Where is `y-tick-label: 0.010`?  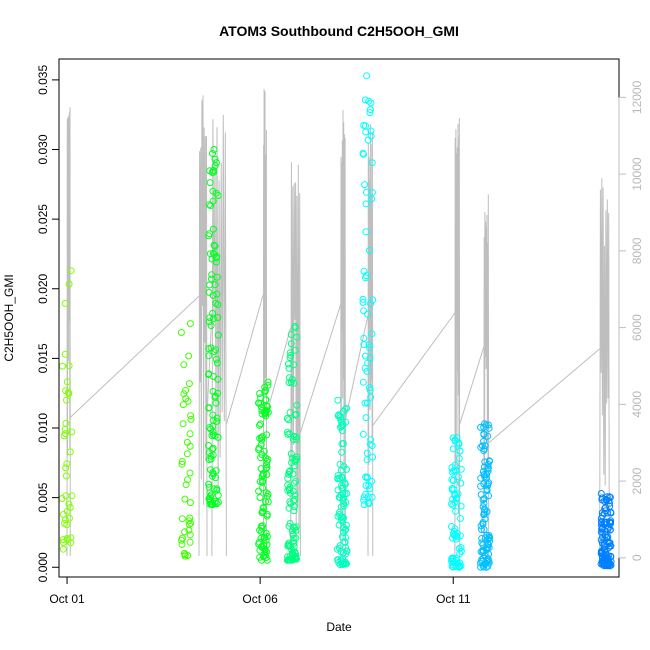
y-tick-label: 0.010 is located at coordinates (43, 428).